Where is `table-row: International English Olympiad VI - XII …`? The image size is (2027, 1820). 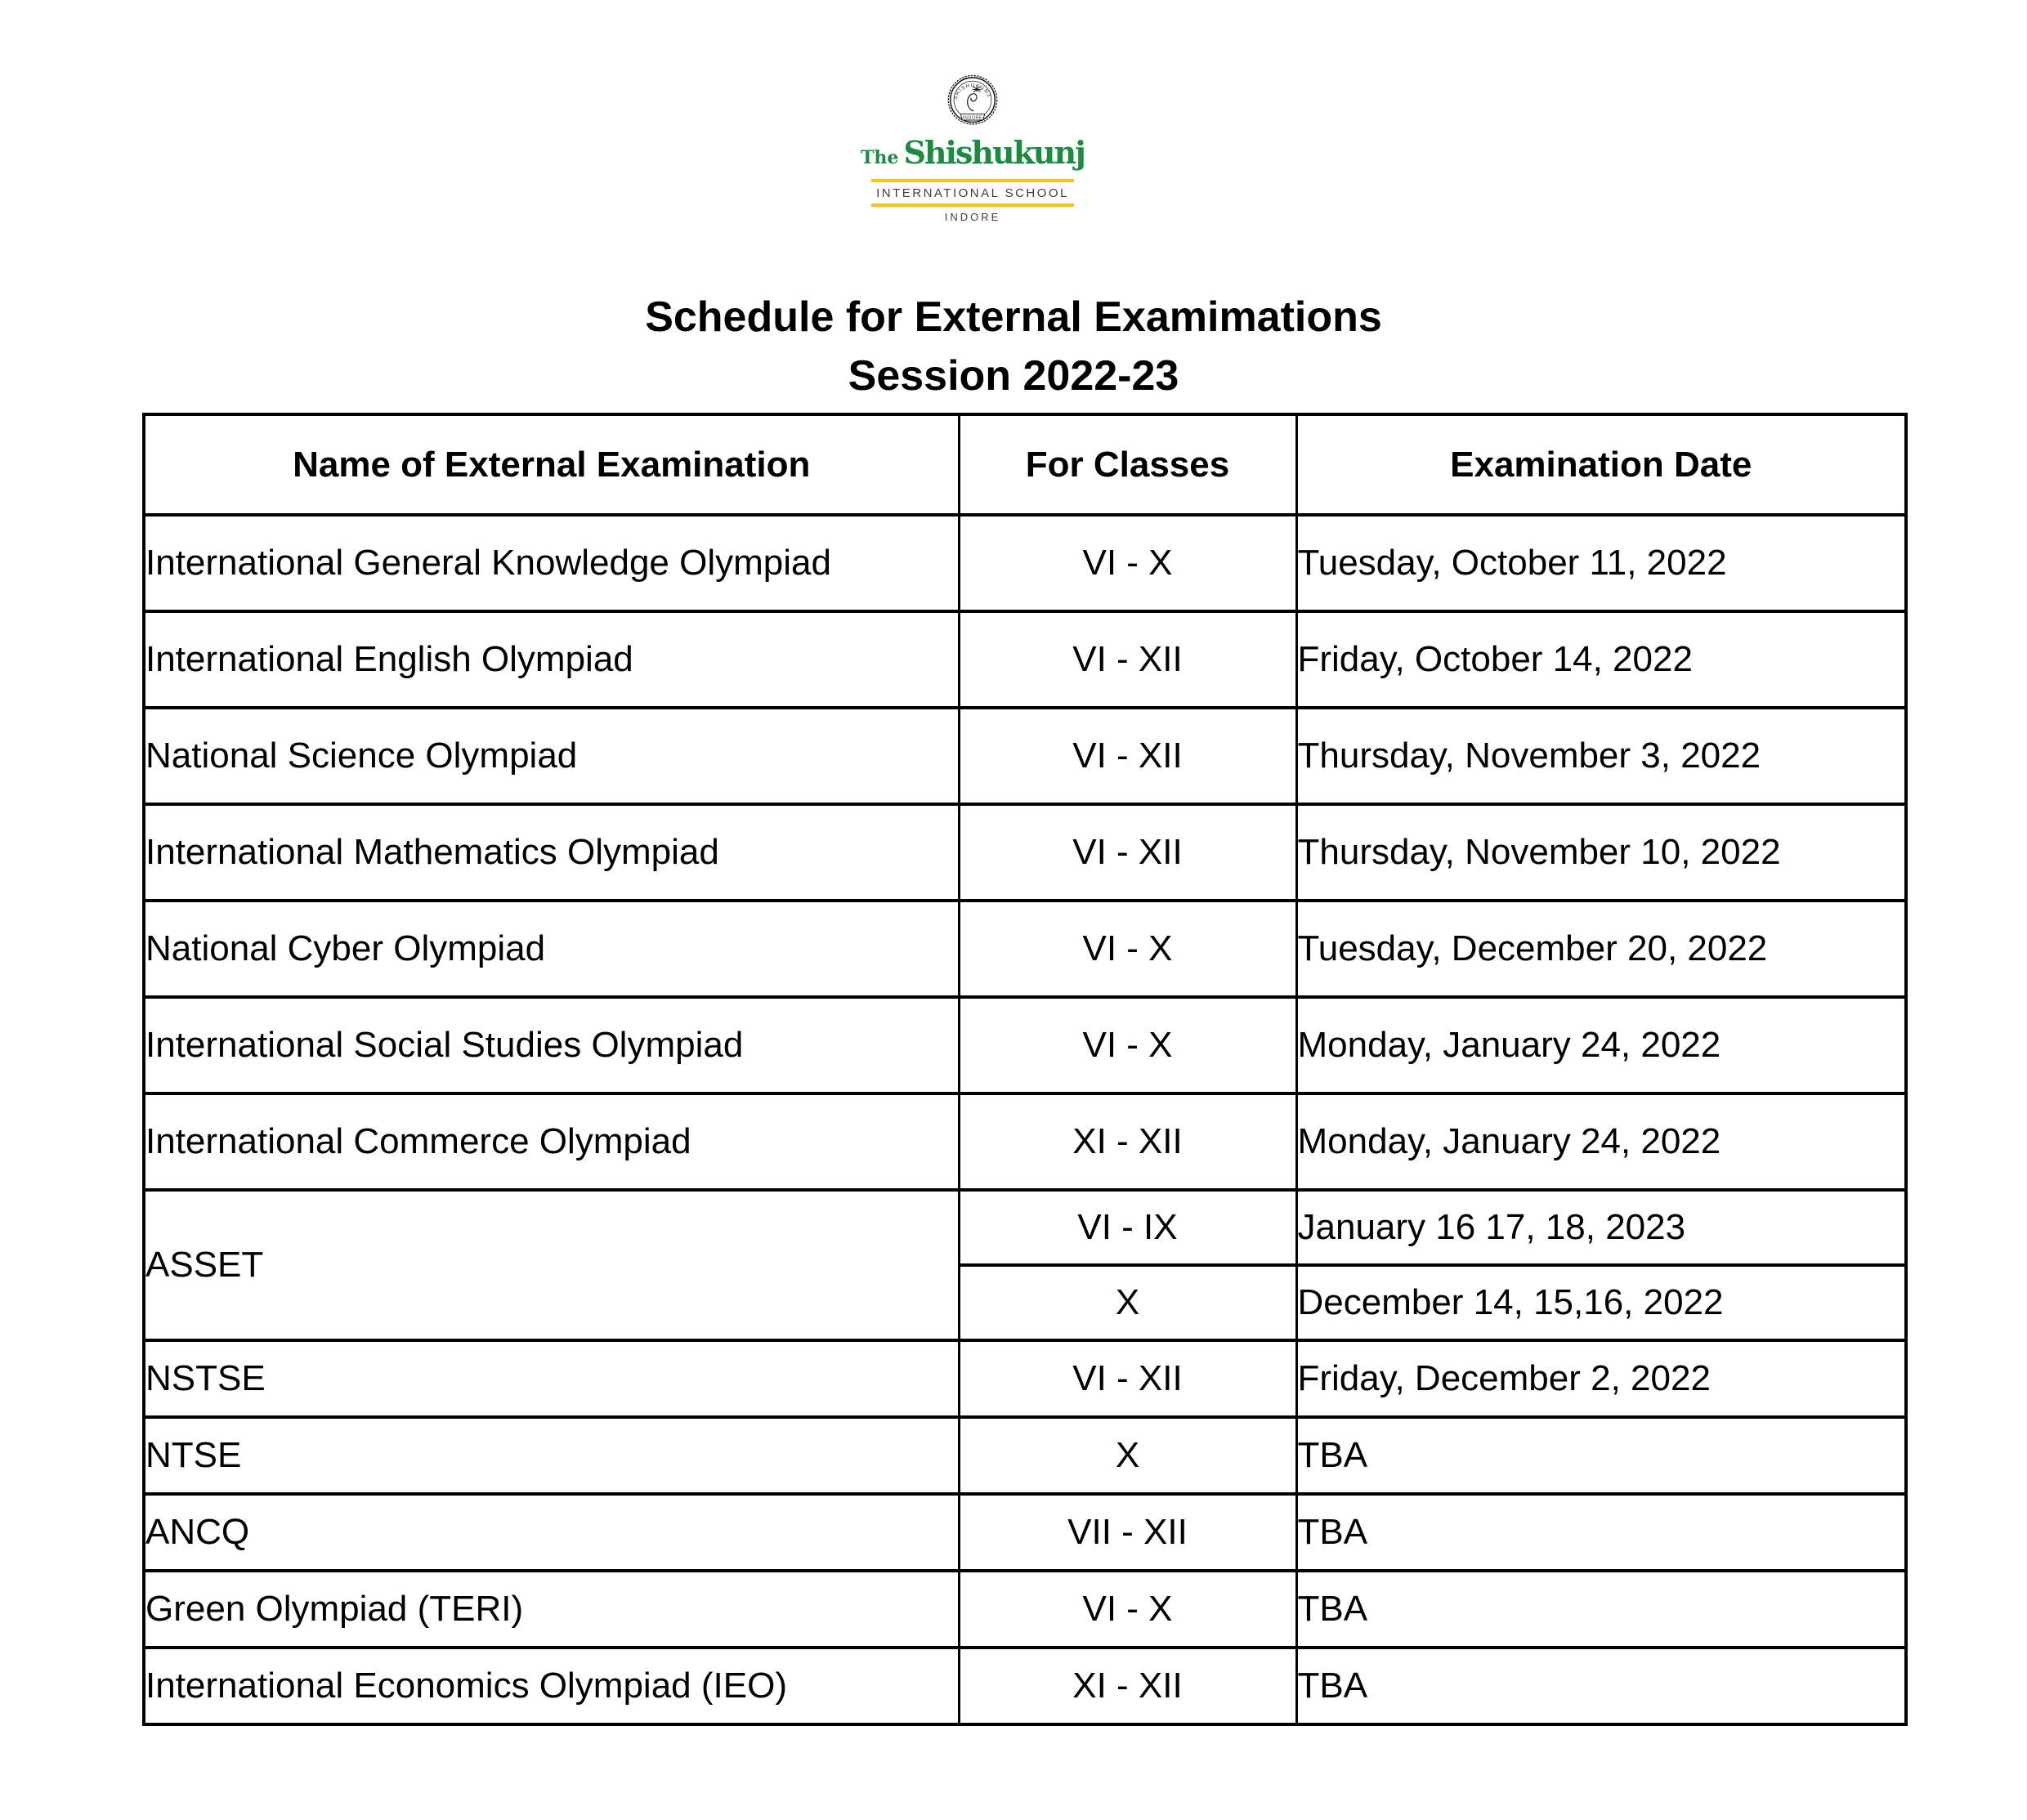 table-row: International English Olympiad VI - XII … is located at coordinates (1025, 659).